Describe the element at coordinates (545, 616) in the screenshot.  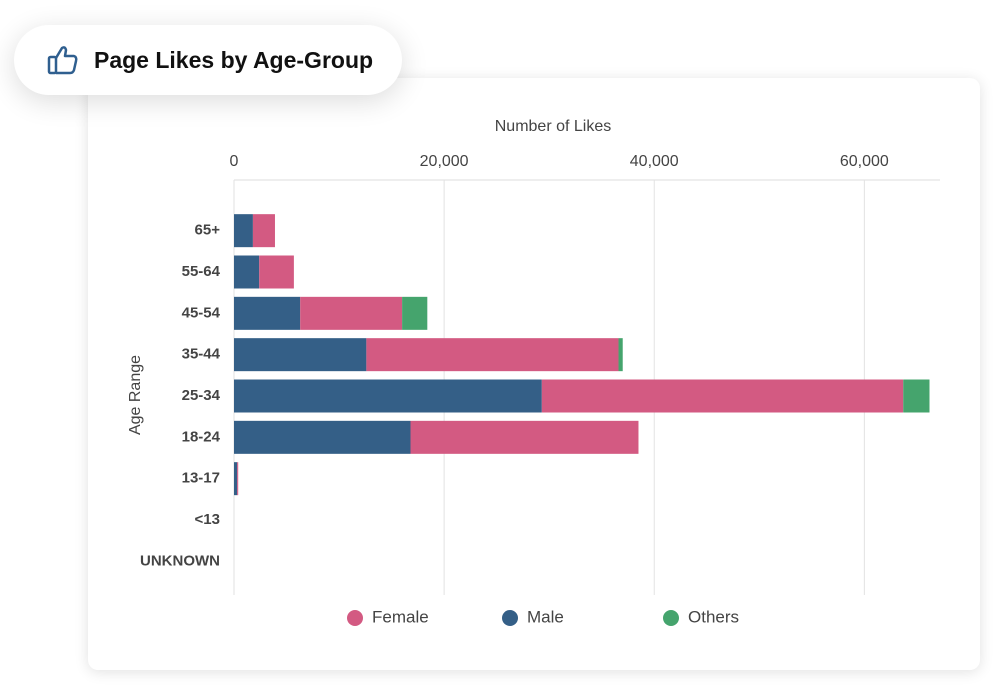
I see `legend-label: Male` at that location.